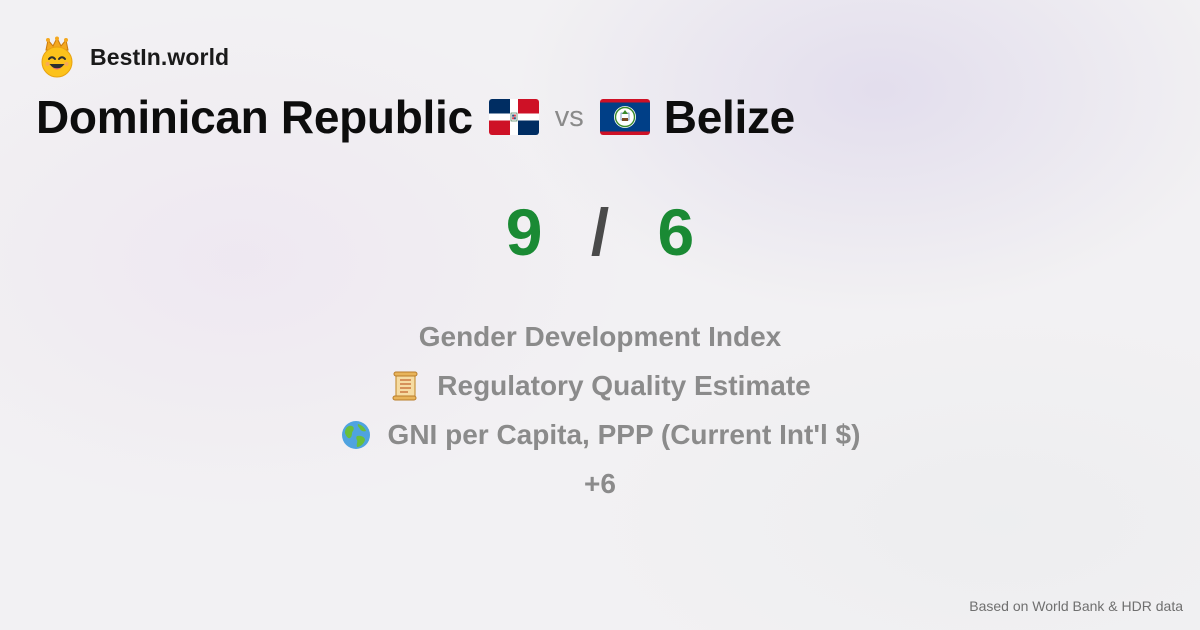 The height and width of the screenshot is (630, 1200). Describe the element at coordinates (729, 117) in the screenshot. I see `country-b-name: Belize` at that location.